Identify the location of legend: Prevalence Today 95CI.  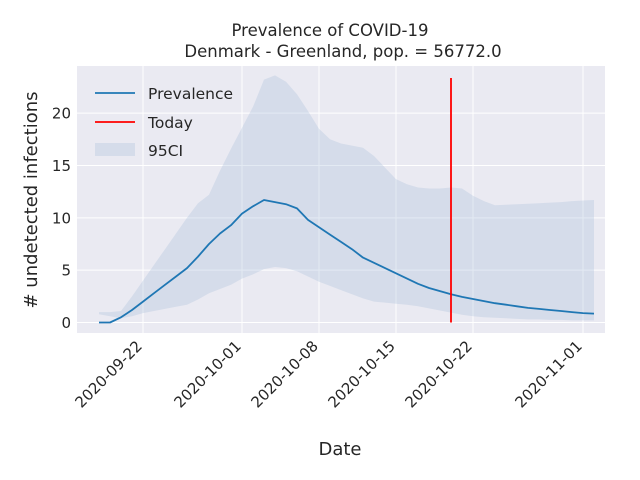
(164, 122).